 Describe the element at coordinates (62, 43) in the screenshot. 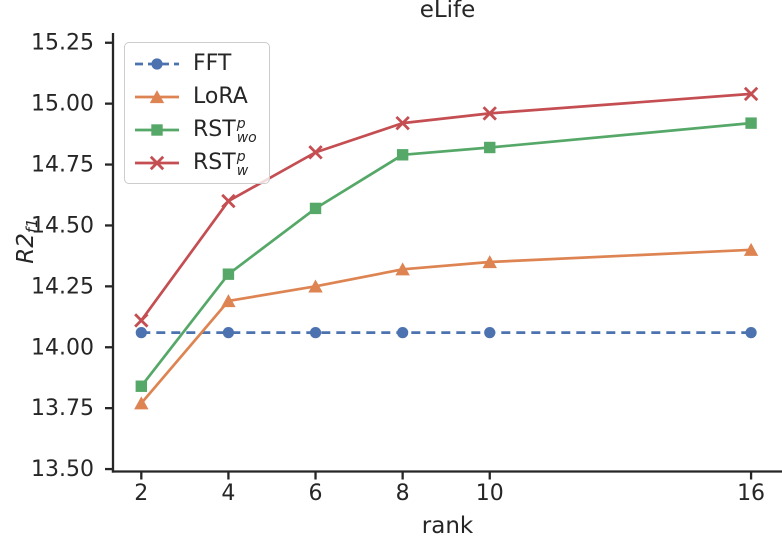

I see `y-tick-label: 15.25` at that location.